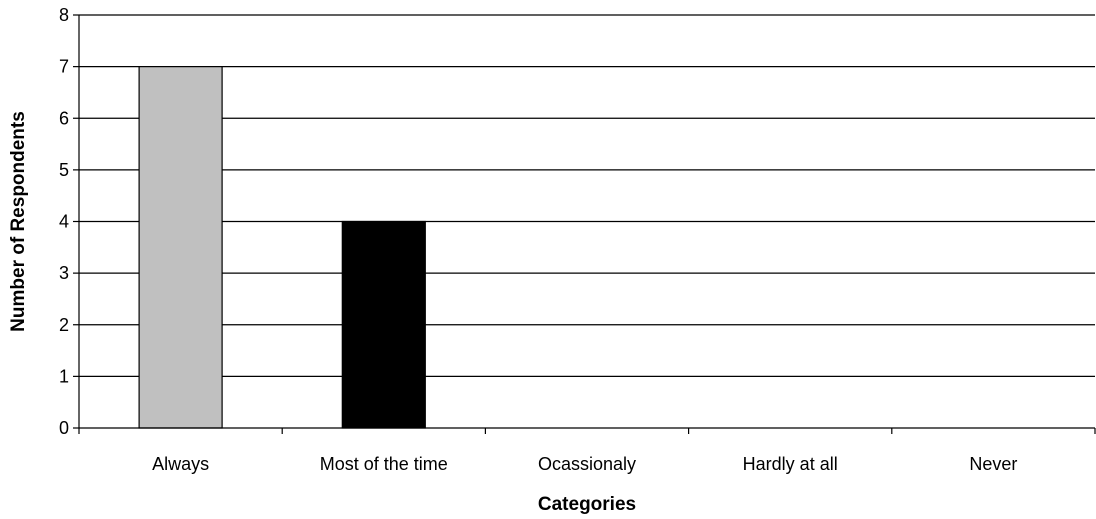 This screenshot has height=519, width=1096. What do you see at coordinates (64, 67) in the screenshot?
I see `y-tick-label-7: 7` at bounding box center [64, 67].